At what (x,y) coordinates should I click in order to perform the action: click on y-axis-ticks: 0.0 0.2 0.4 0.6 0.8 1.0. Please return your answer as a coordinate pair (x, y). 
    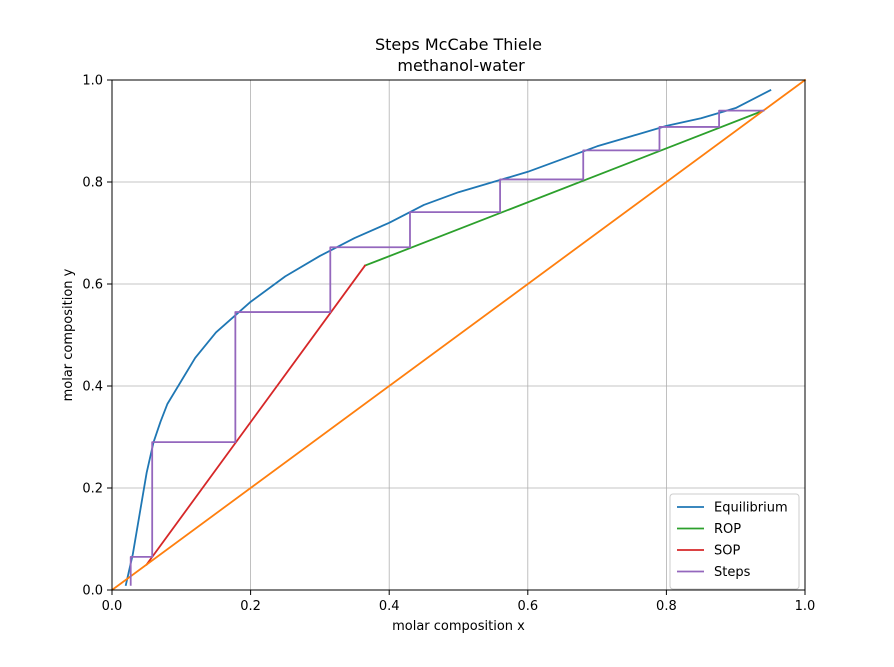
    Looking at the image, I should click on (97, 336).